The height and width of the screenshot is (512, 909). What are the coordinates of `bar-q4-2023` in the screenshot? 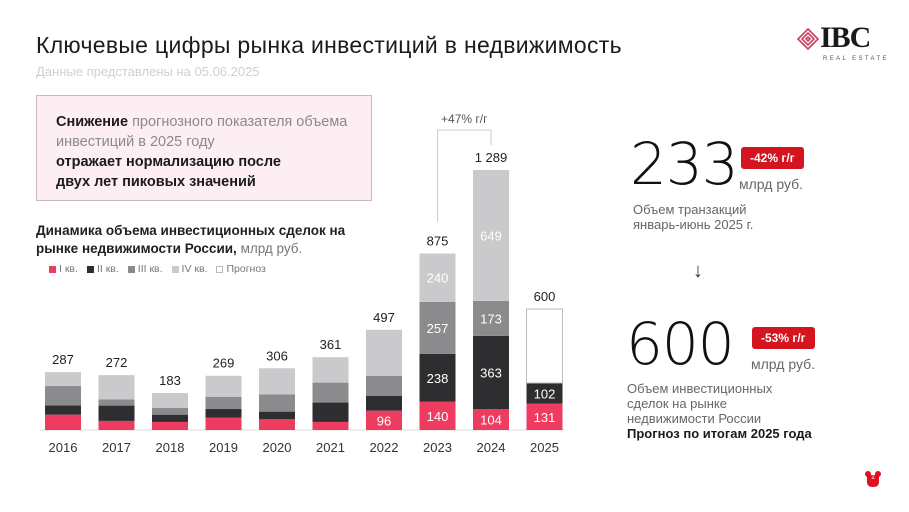 It's located at (437, 277).